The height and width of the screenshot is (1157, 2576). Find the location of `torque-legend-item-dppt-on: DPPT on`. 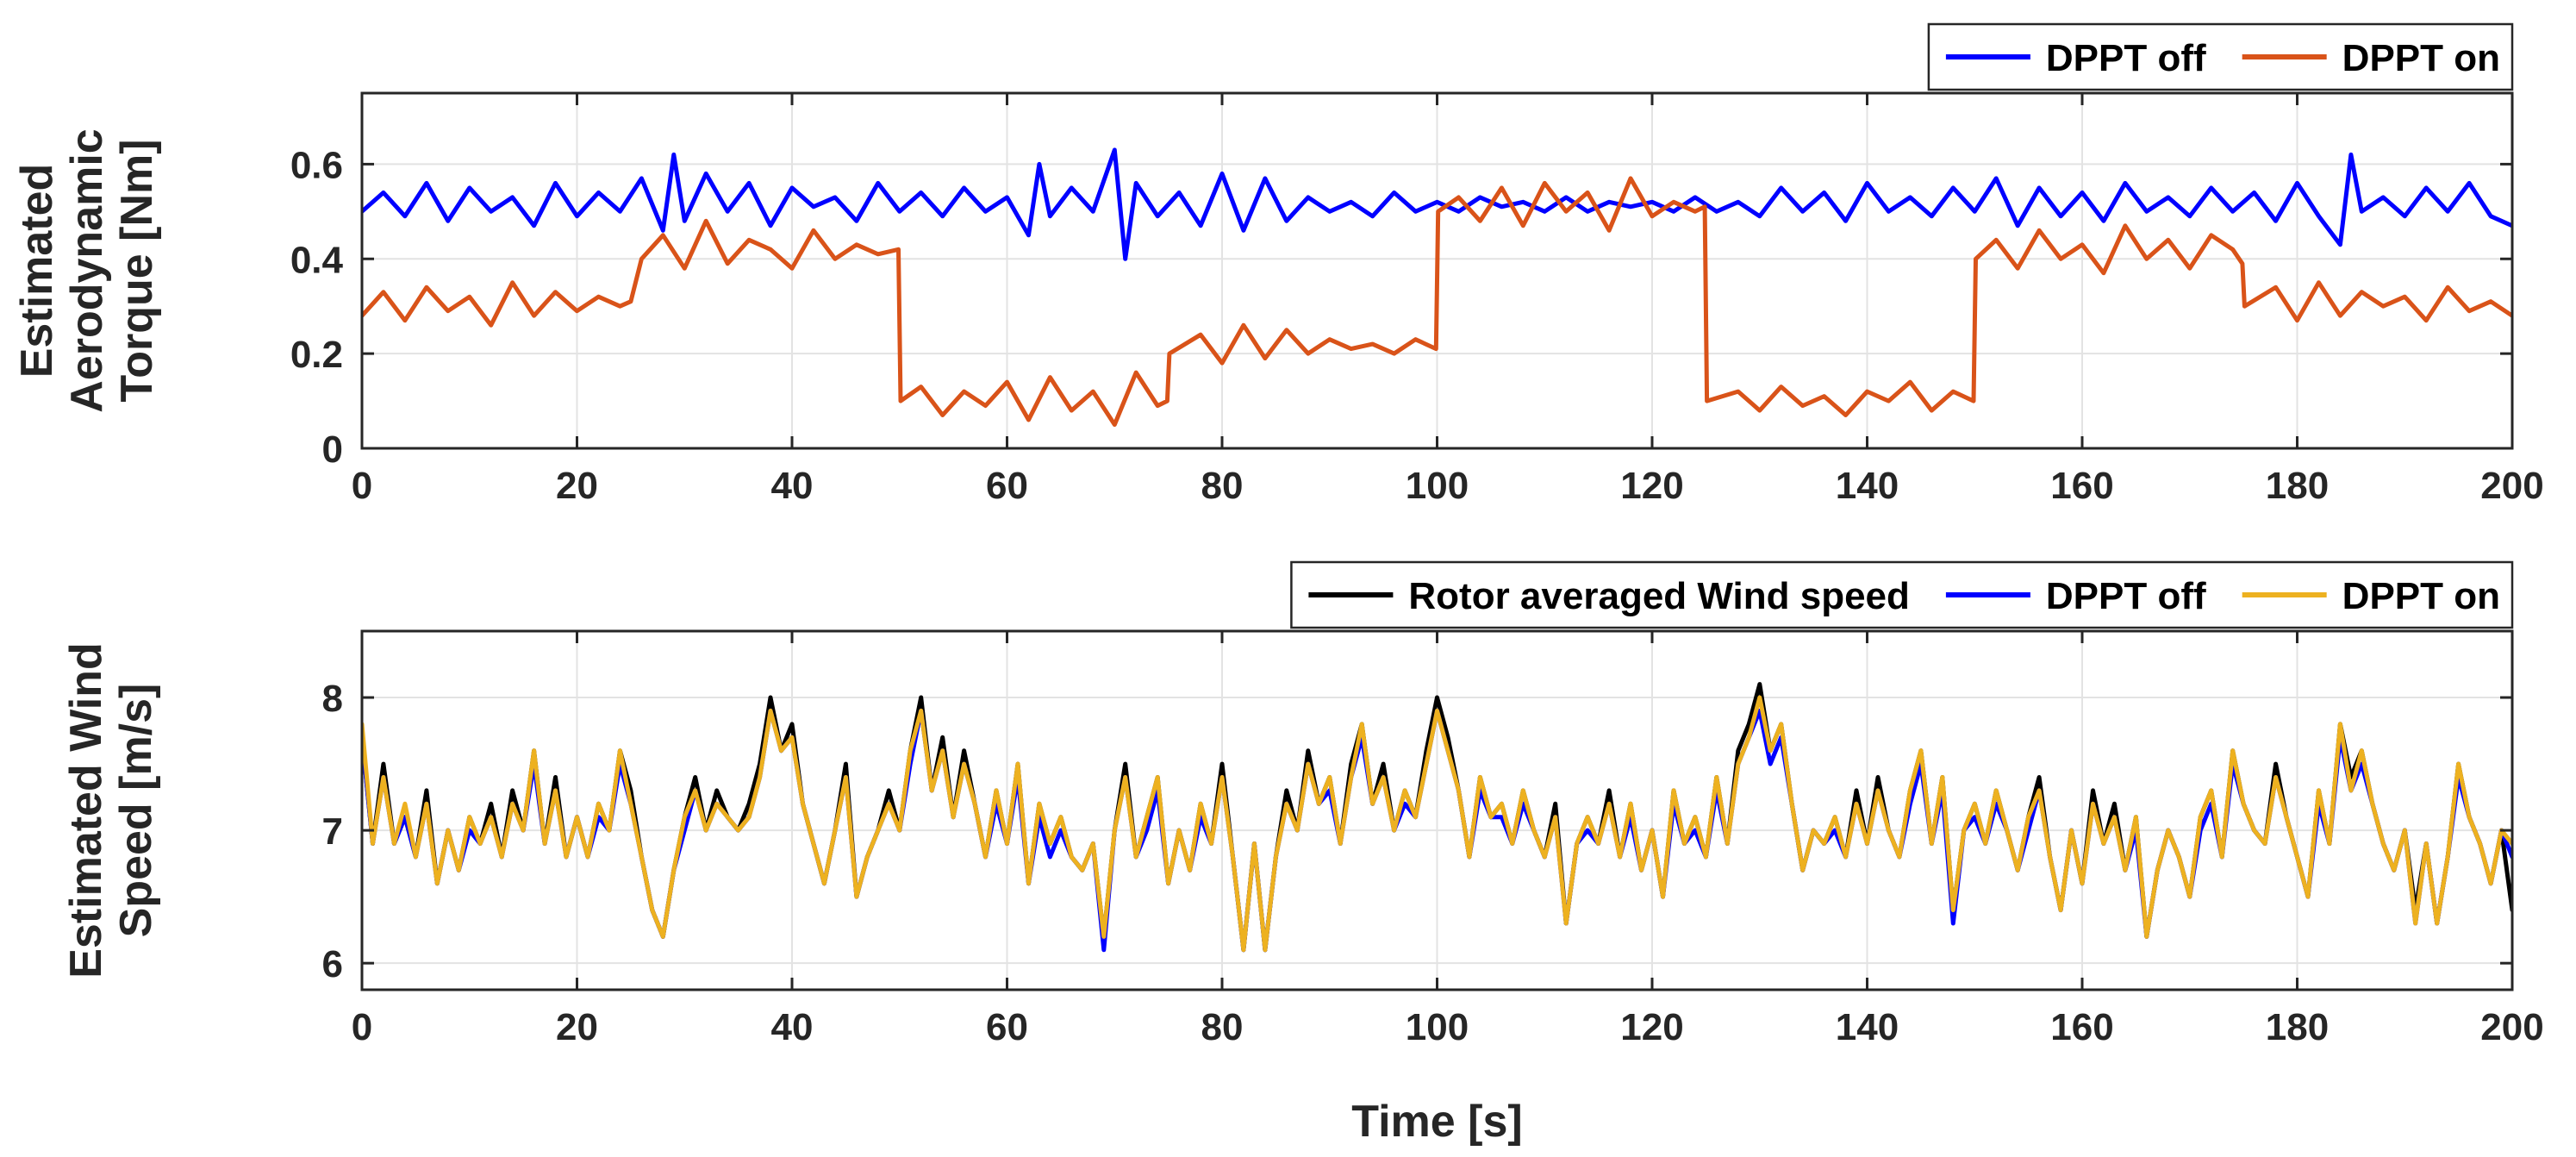

torque-legend-item-dppt-on: DPPT on is located at coordinates (2371, 58).